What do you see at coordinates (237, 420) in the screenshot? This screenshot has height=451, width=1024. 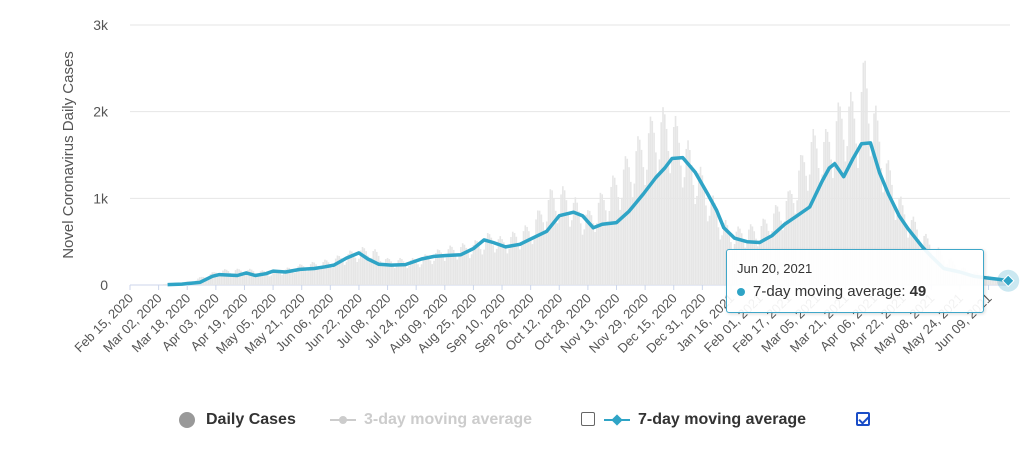 I see `legend-item-daily-cases: Daily Cases` at bounding box center [237, 420].